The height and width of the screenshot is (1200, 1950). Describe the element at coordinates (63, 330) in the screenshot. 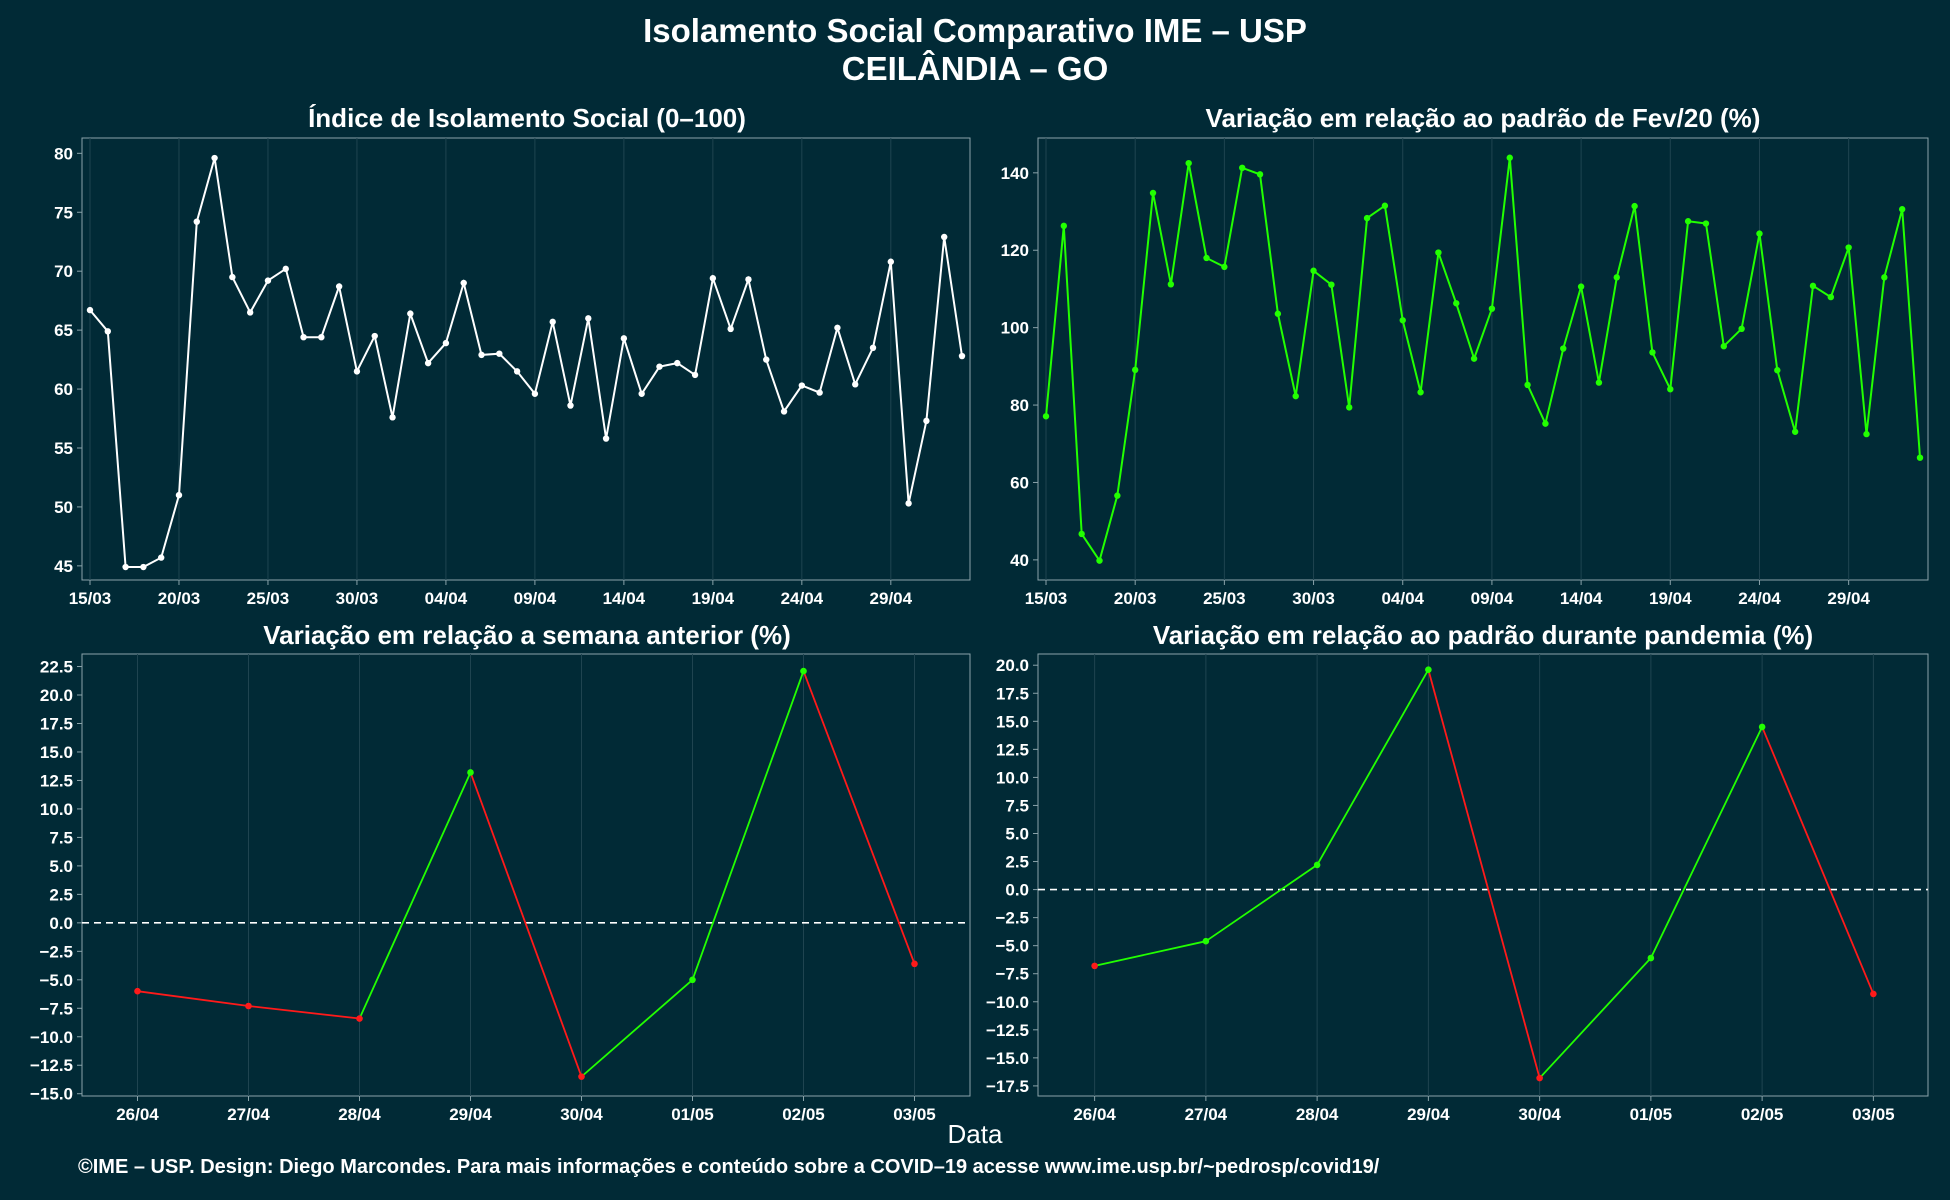

I see `y-tick-label: 65` at that location.